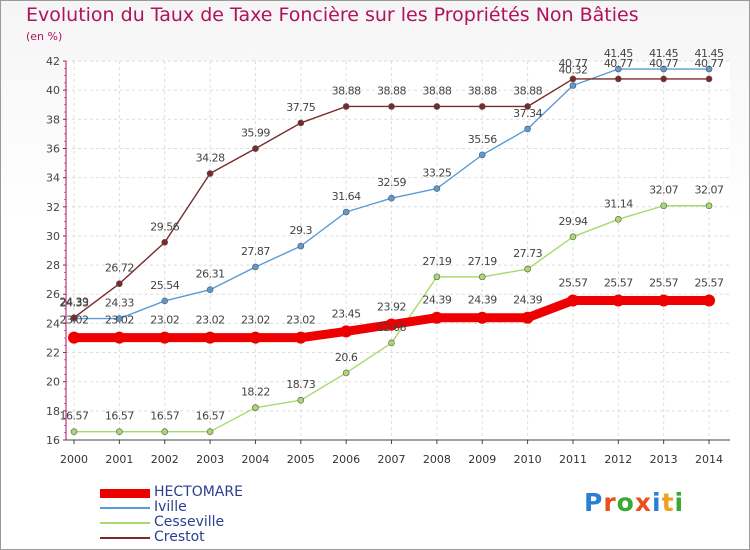 Image resolution: width=750 pixels, height=550 pixels. I want to click on x-tick-label: 2002, so click(165, 459).